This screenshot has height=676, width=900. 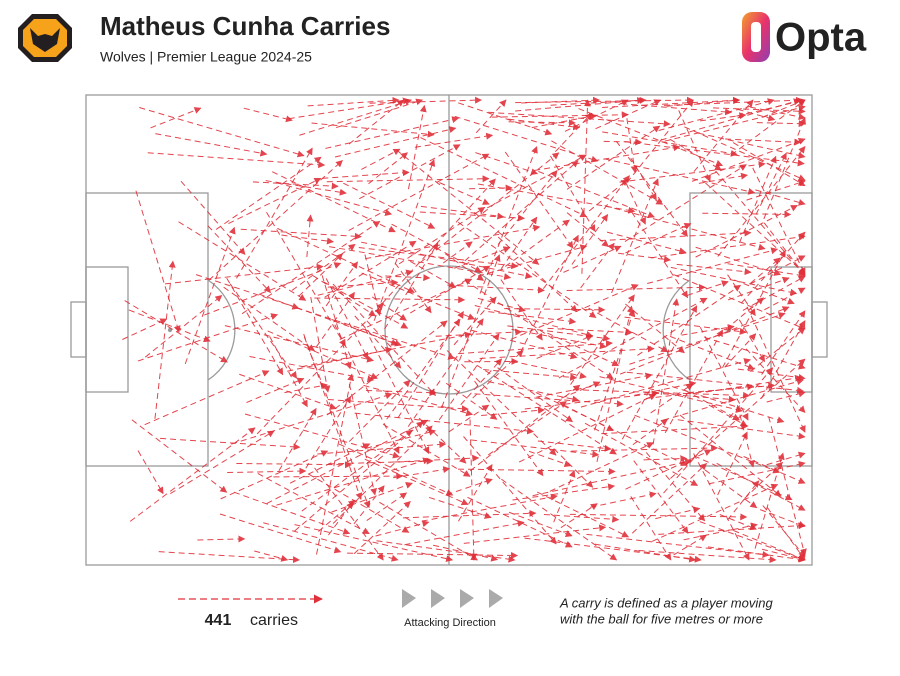 What do you see at coordinates (245, 26) in the screenshot?
I see `title: Matheus Cunha Carries` at bounding box center [245, 26].